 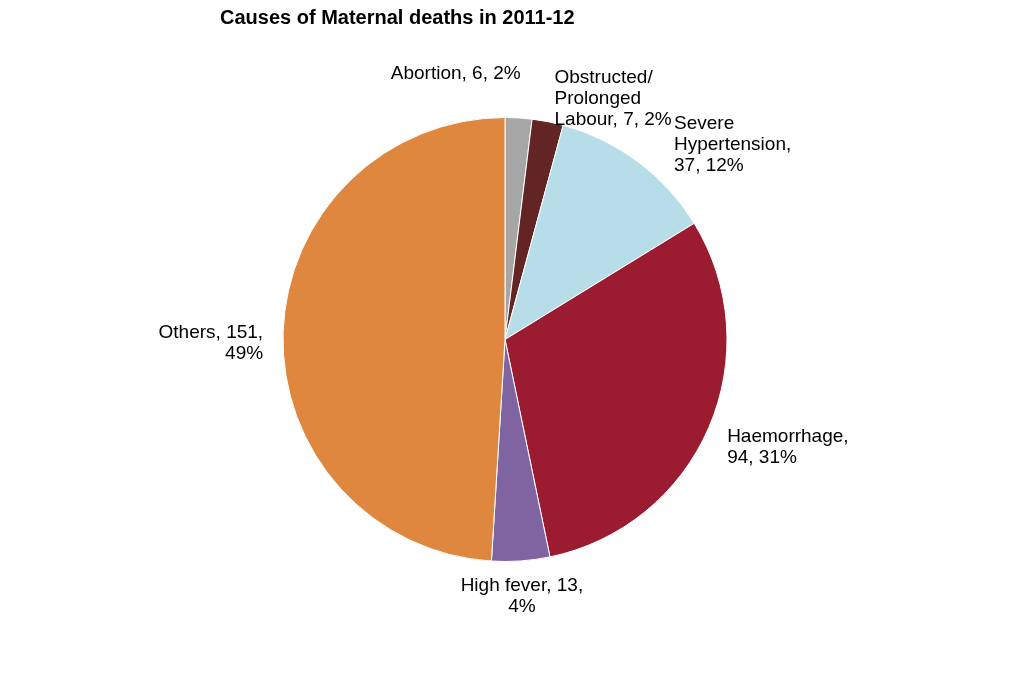 What do you see at coordinates (733, 143) in the screenshot?
I see `slice-label: Severe Hypertension, 37, 12%` at bounding box center [733, 143].